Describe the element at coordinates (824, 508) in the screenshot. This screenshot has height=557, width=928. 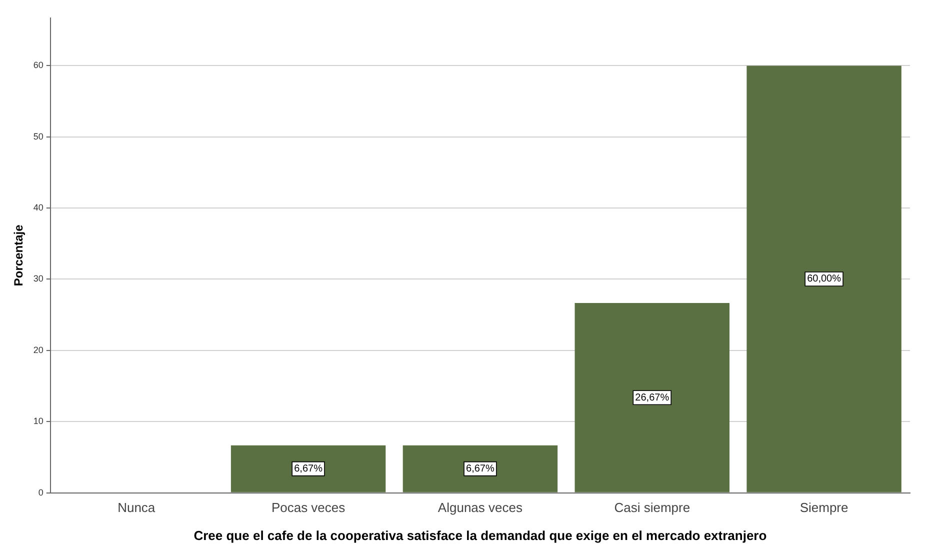
I see `x-tick-label: Siempre` at that location.